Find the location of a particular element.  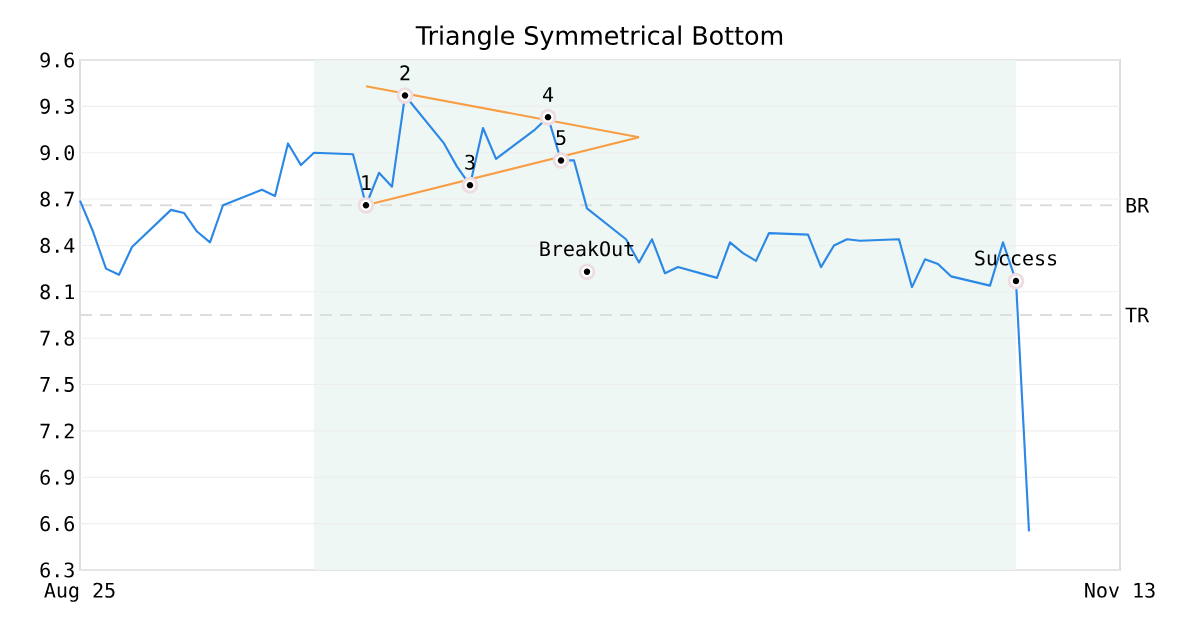

y-tick-label: 9.3 is located at coordinates (57, 106).